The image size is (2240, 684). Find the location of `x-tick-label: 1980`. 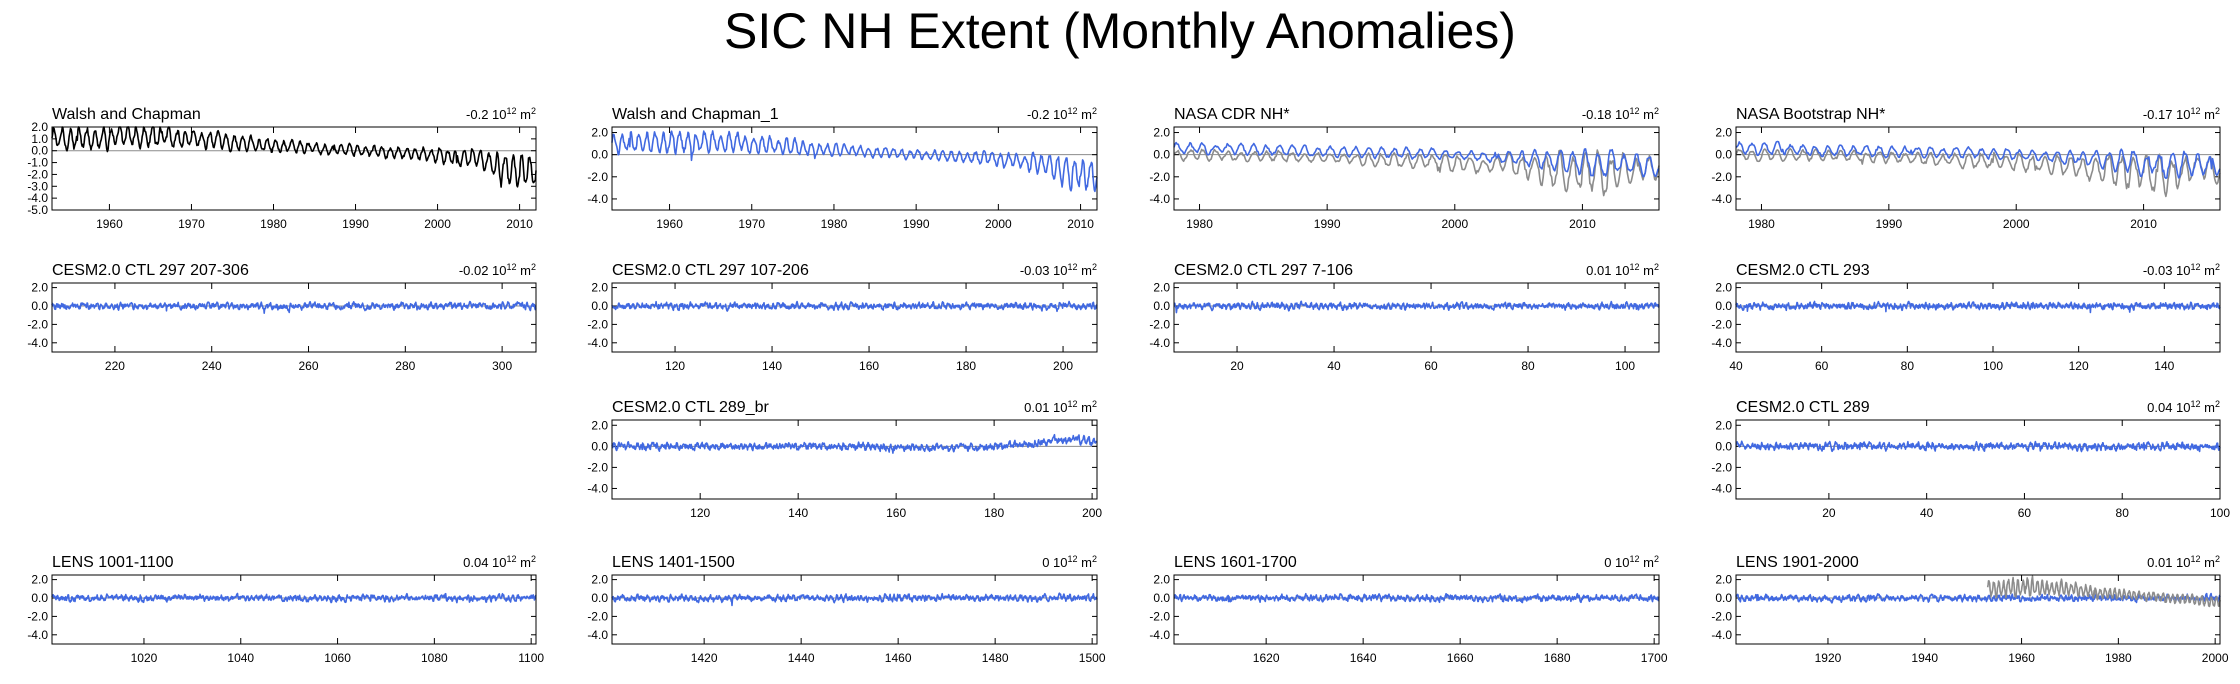

x-tick-label: 1980 is located at coordinates (1199, 224).